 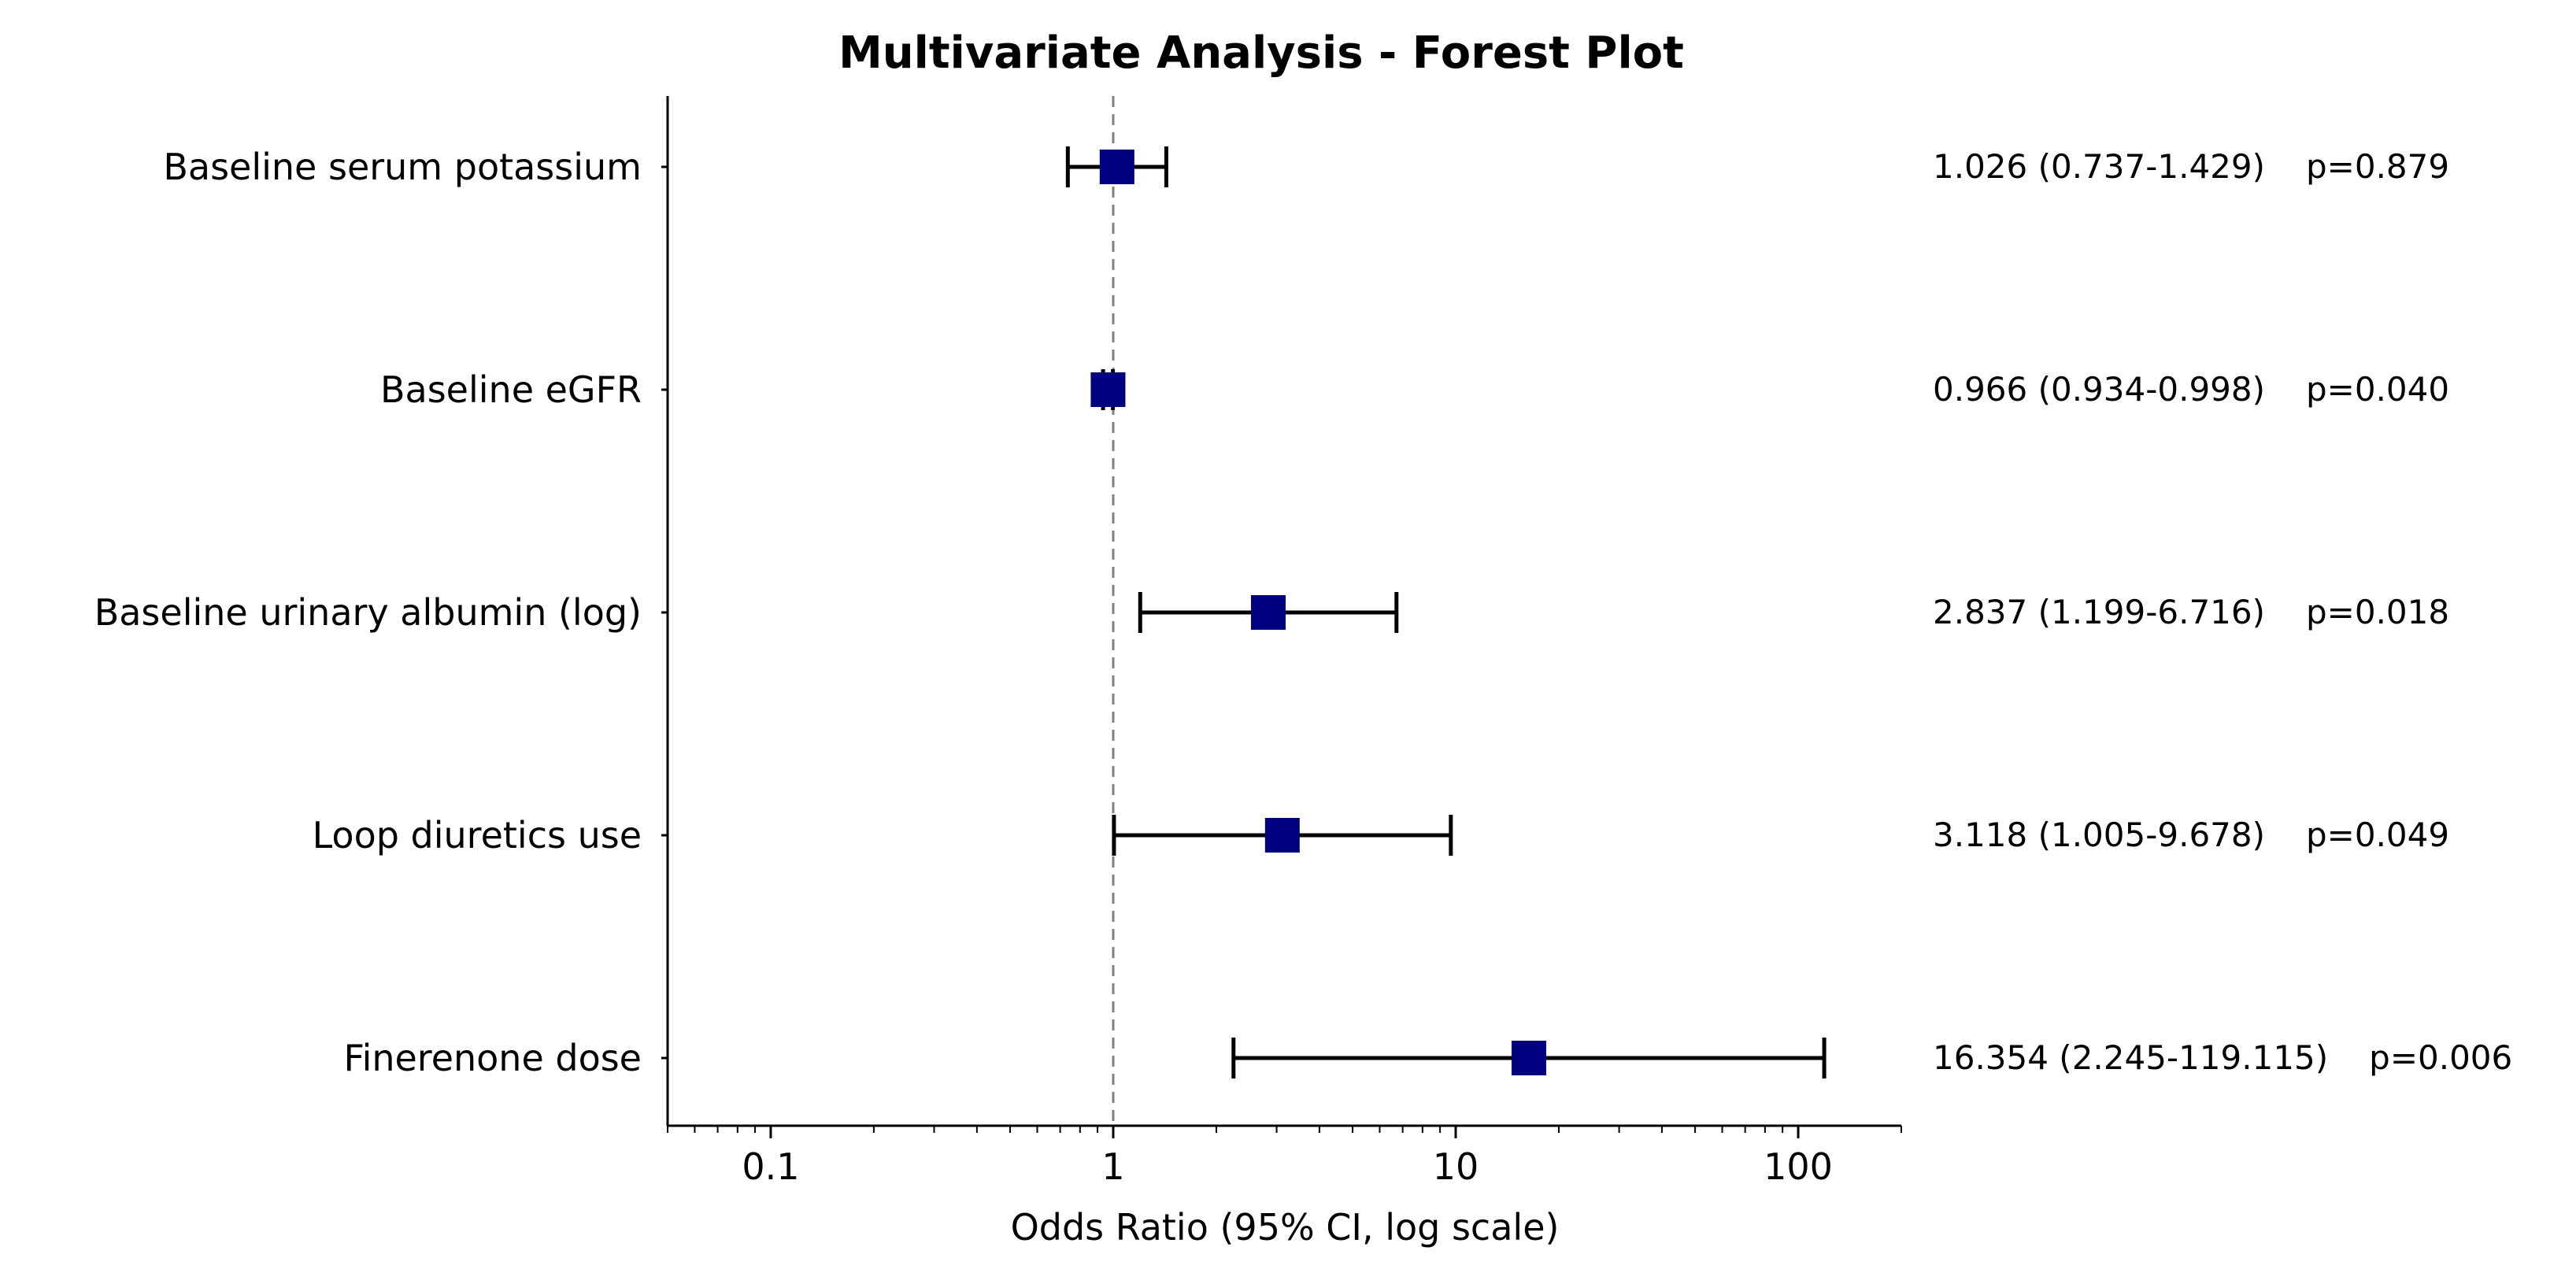 What do you see at coordinates (2130, 1058) in the screenshot?
I see `ci-annotation: 16.354 (2.245-119.115)` at bounding box center [2130, 1058].